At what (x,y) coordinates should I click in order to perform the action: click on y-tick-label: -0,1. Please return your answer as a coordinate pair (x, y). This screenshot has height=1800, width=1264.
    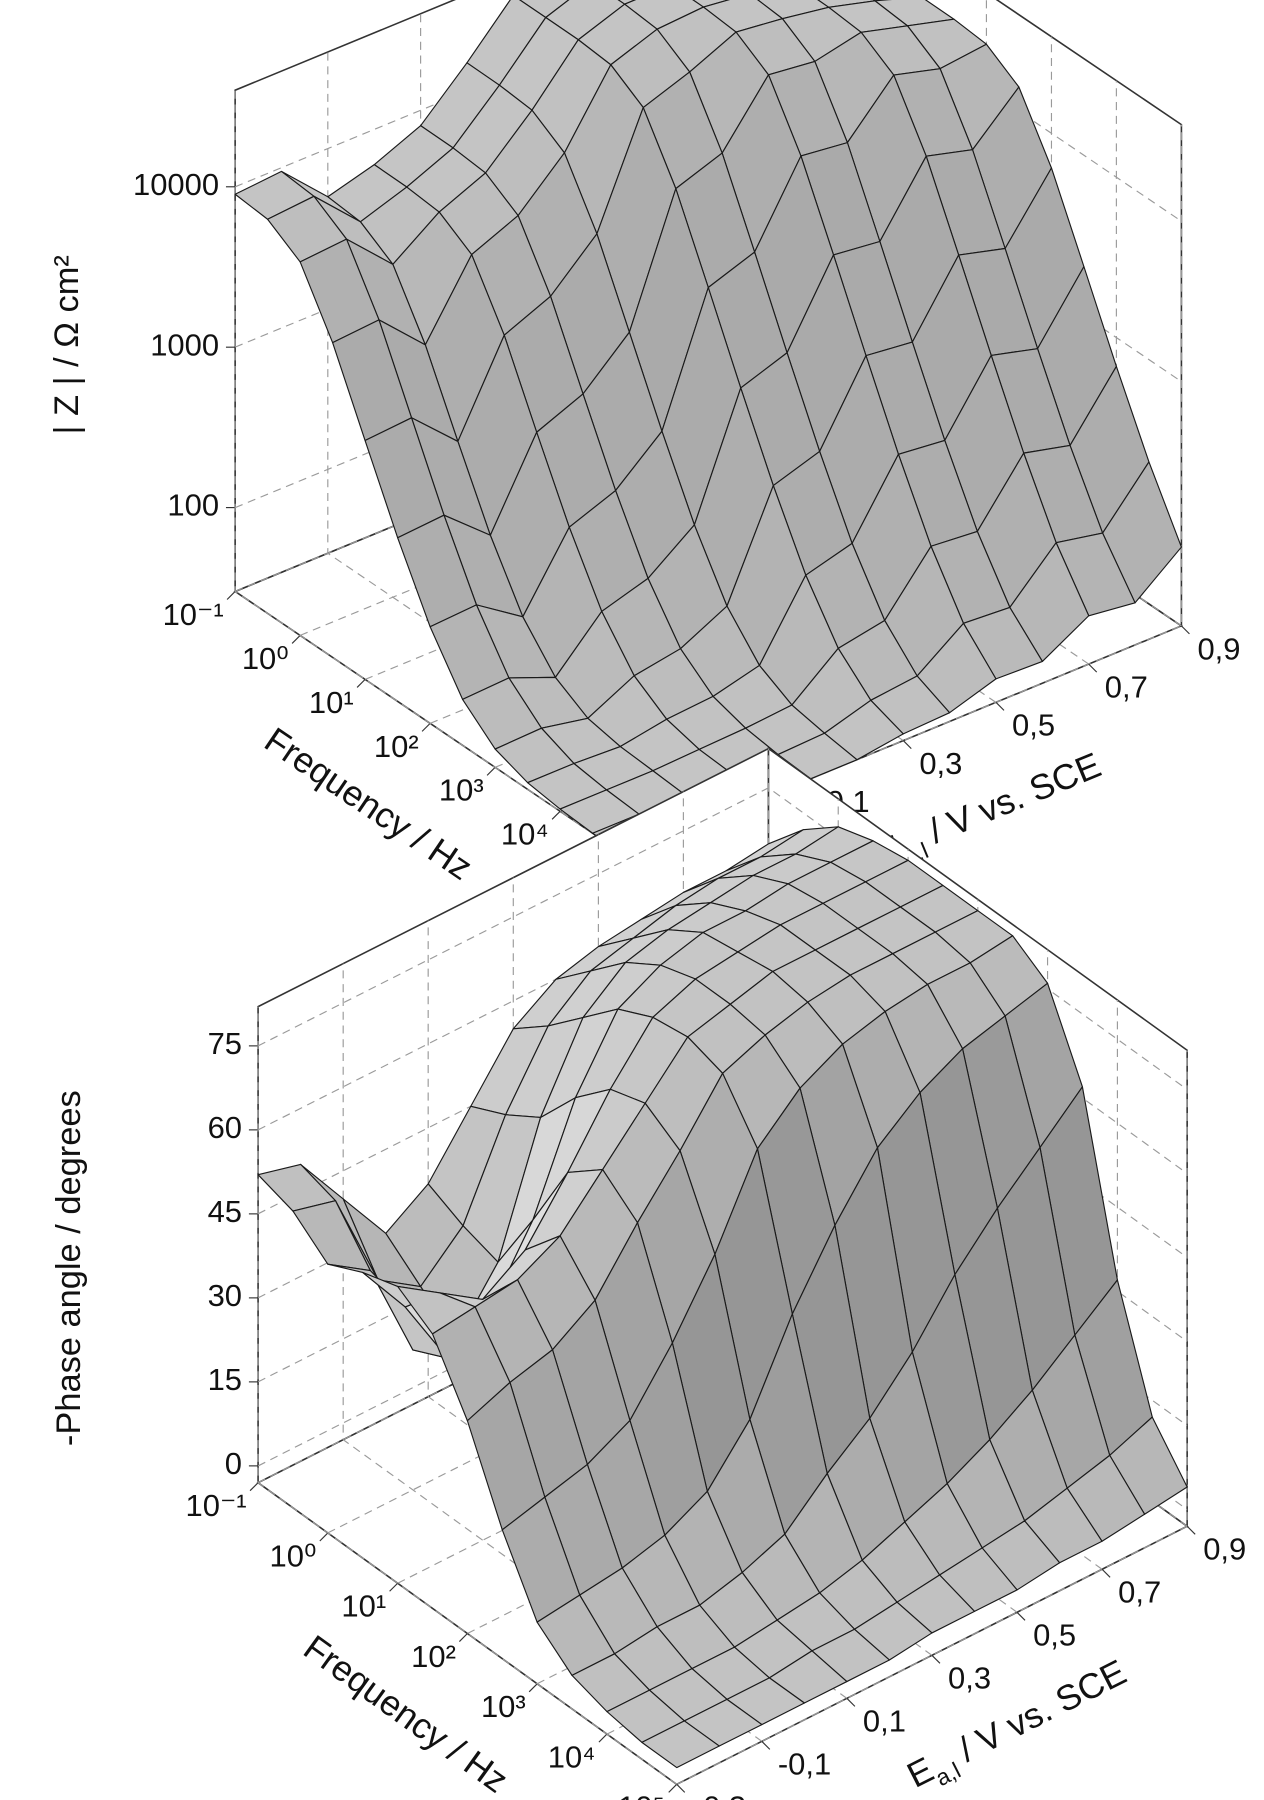
    Looking at the image, I should click on (804, 1764).